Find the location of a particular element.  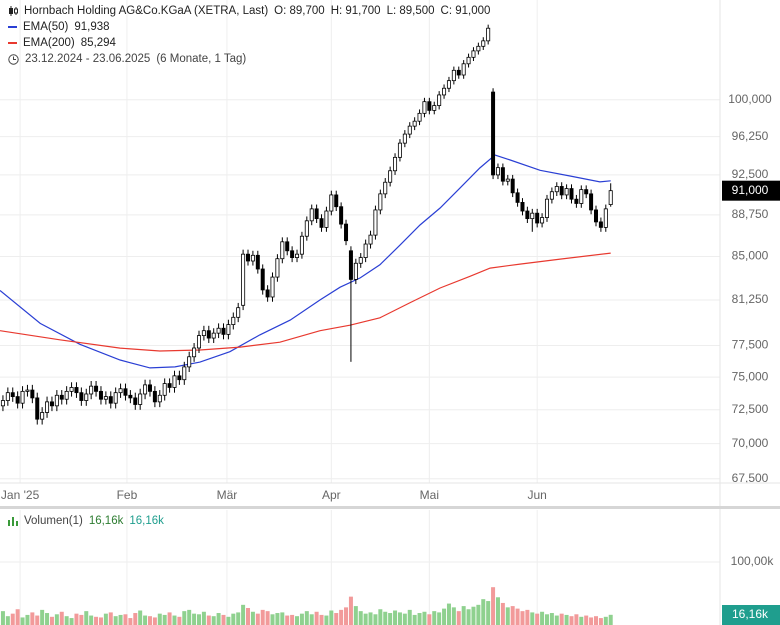

volume-value: 16,16k is located at coordinates (106, 521).